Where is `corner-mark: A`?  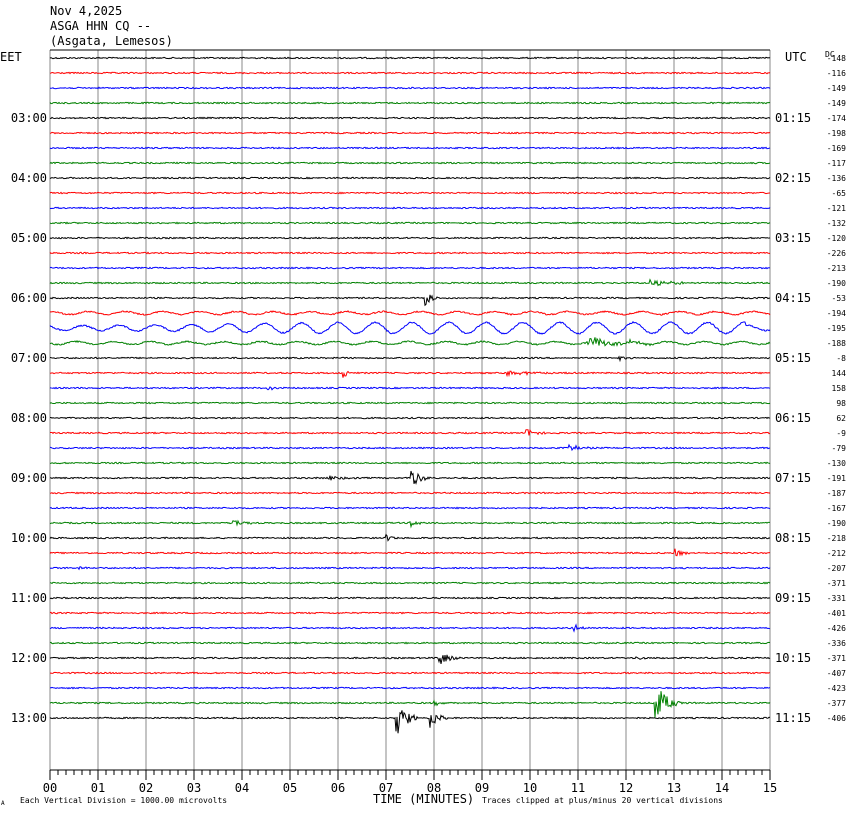
corner-mark: A is located at coordinates (3, 803).